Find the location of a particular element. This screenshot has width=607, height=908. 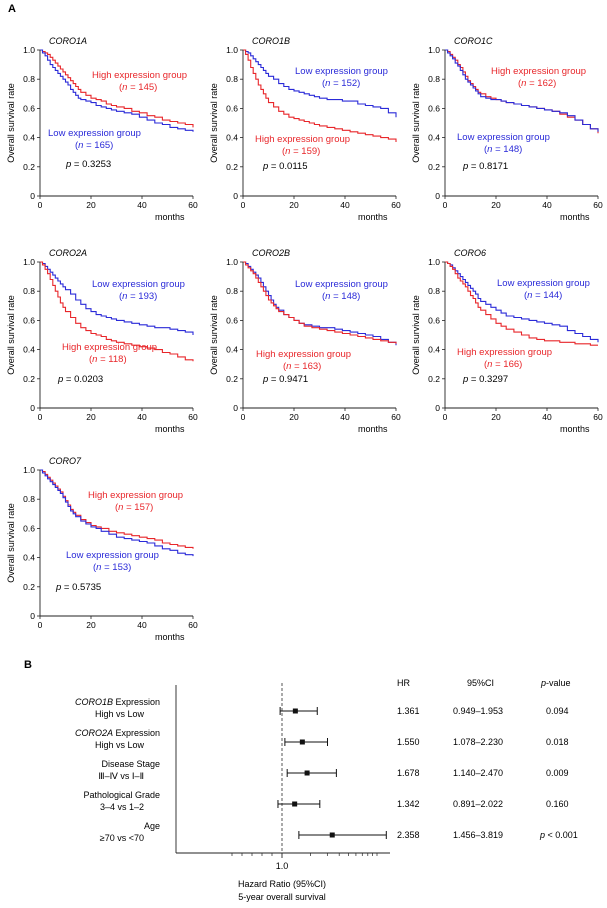

ci-value: 0.949–1.953 is located at coordinates (478, 711).